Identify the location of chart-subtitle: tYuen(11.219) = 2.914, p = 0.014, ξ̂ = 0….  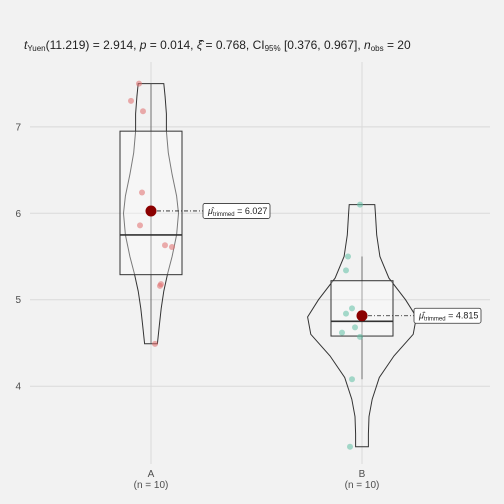
(217, 45).